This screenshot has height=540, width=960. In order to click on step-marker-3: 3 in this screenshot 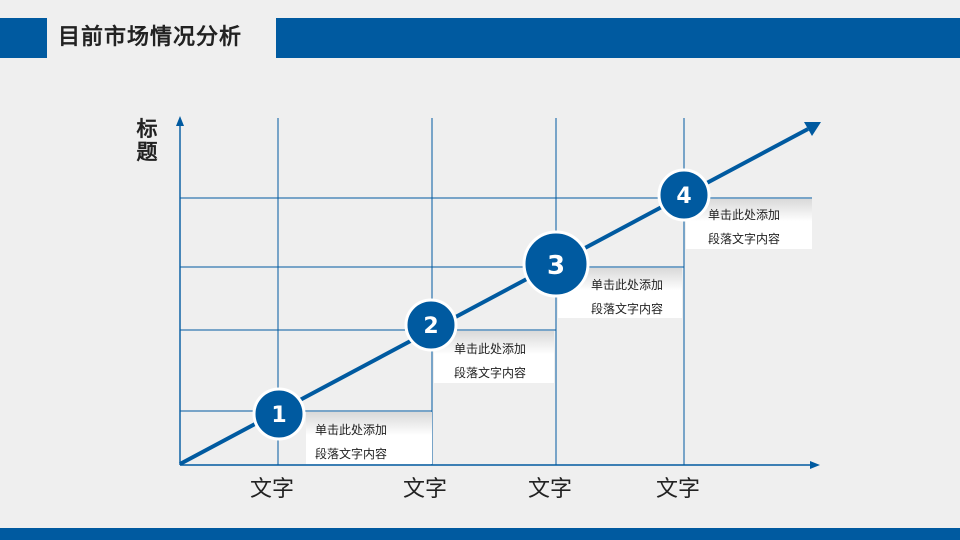, I will do `click(556, 264)`.